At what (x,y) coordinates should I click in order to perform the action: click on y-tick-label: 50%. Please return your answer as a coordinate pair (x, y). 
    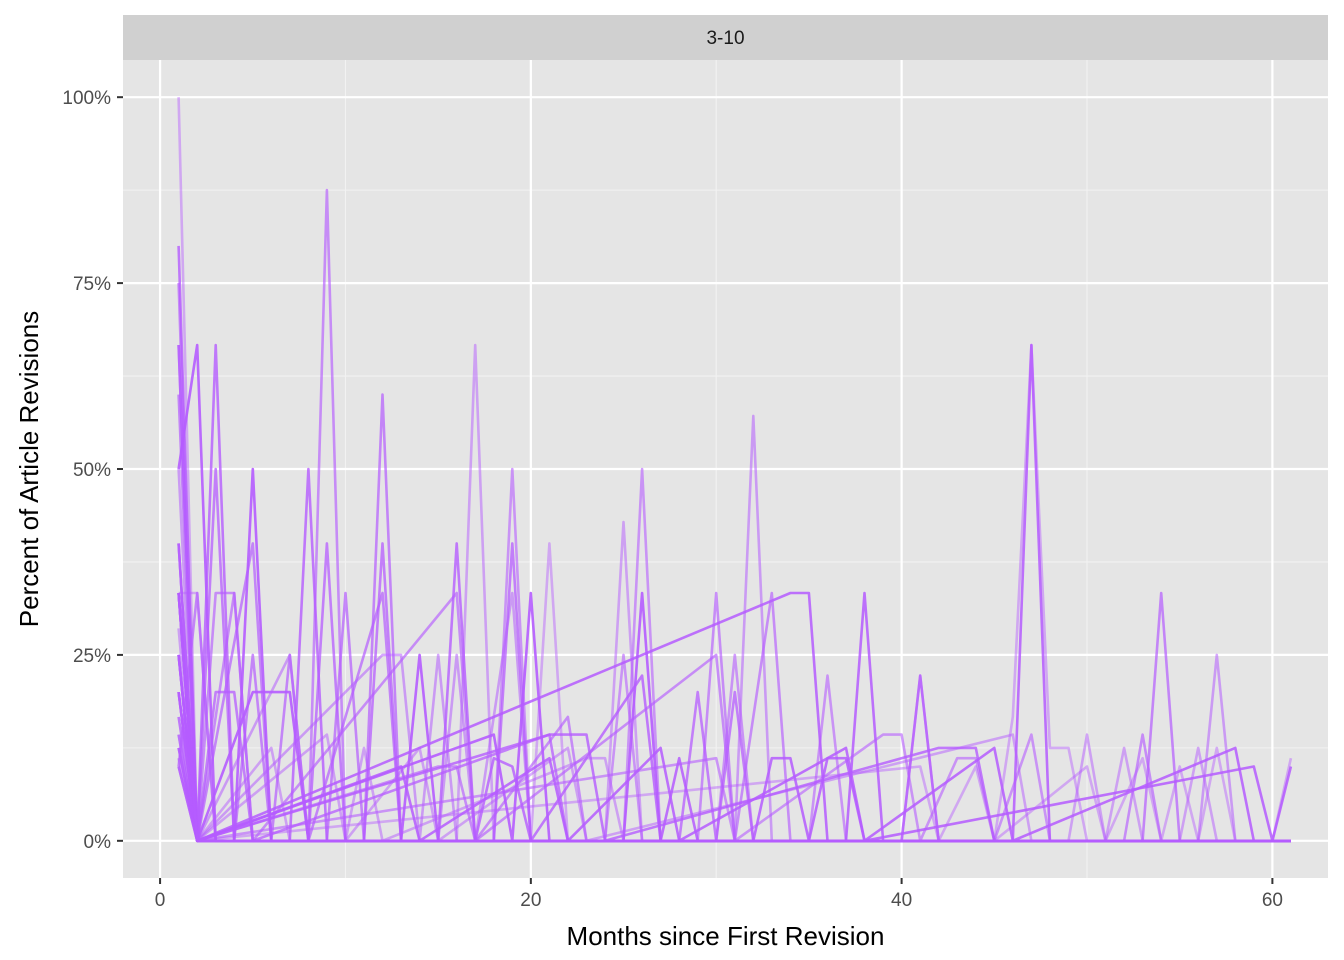
    Looking at the image, I should click on (92, 470).